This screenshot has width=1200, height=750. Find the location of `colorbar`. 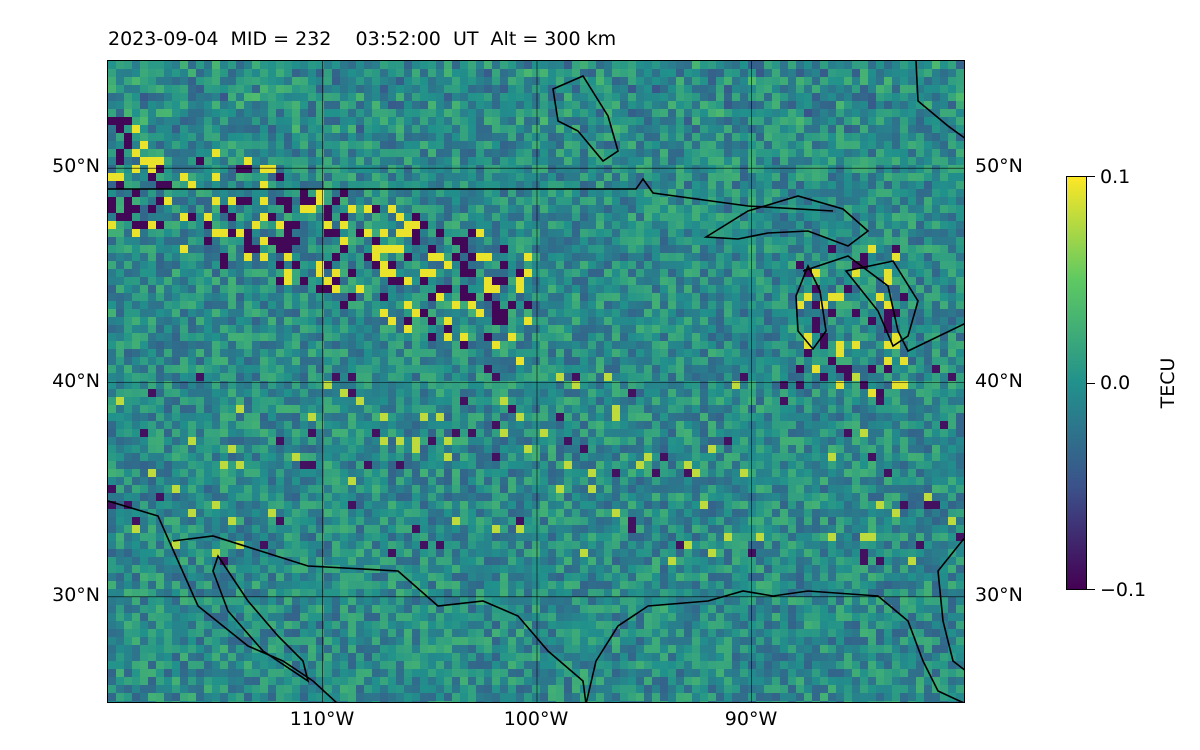

colorbar is located at coordinates (1076, 383).